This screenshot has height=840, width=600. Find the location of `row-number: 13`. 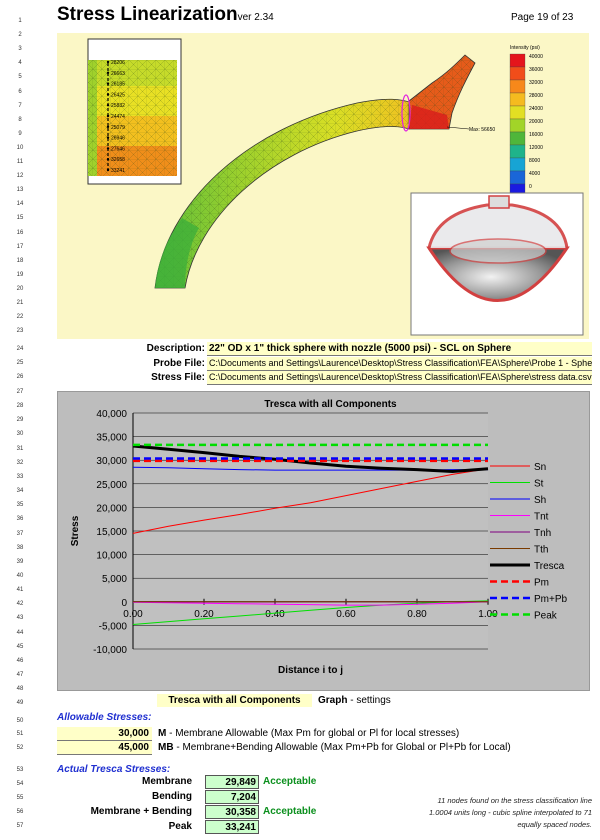

row-number: 13 is located at coordinates (20, 190).